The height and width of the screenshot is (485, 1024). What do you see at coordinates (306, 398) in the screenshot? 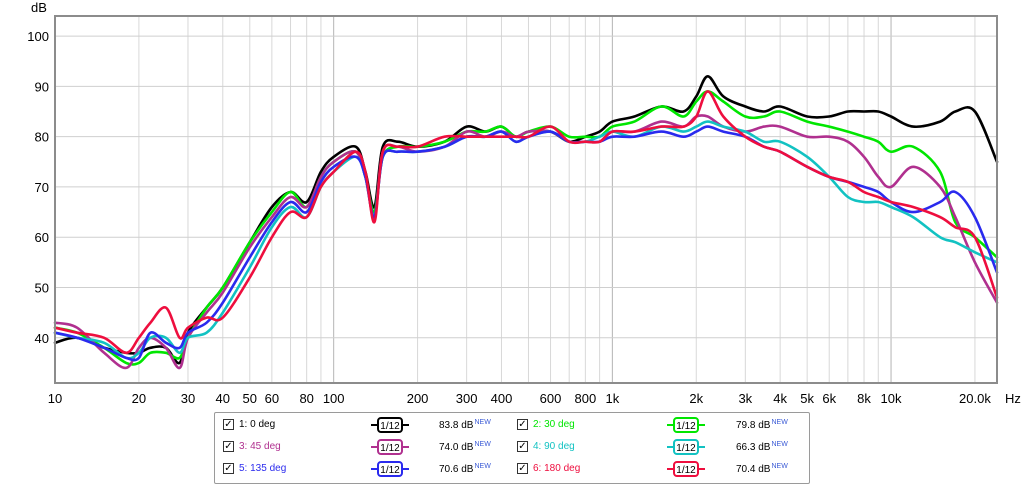
I see `x-tick-label: 80` at bounding box center [306, 398].